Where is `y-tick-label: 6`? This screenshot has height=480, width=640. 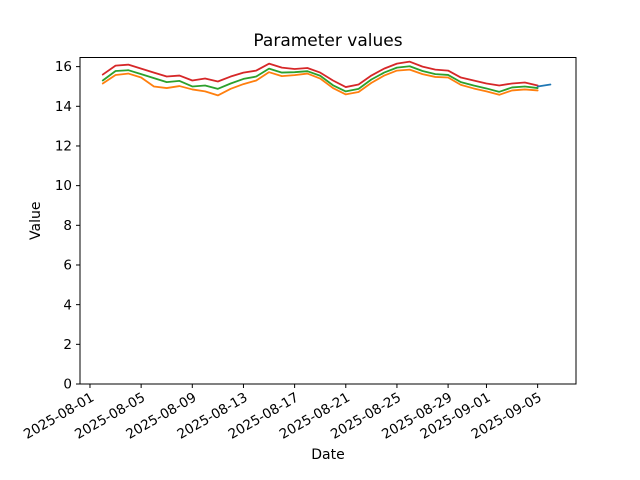 y-tick-label: 6 is located at coordinates (67, 266).